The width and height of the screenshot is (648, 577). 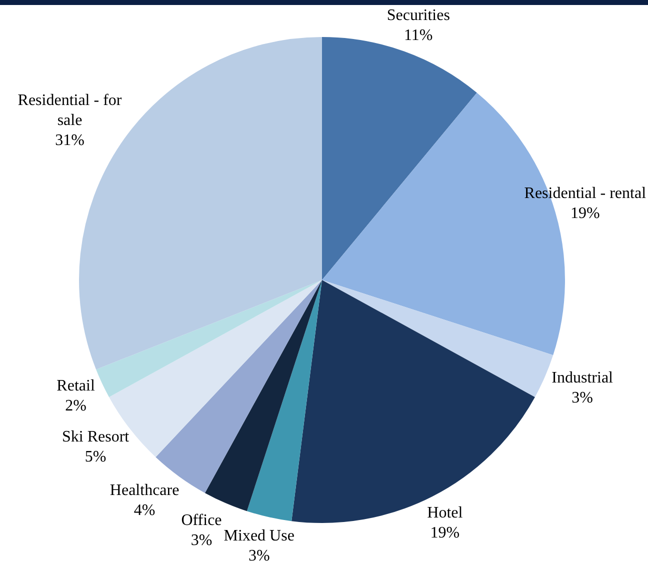 I want to click on slice-label: Hotel, so click(x=445, y=513).